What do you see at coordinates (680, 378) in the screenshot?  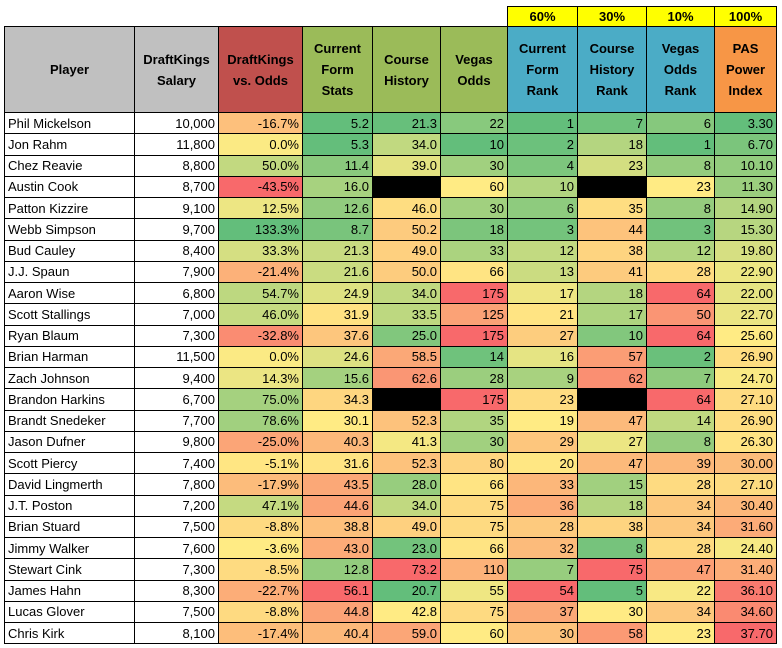 I see `cell-odds-rank: 7` at bounding box center [680, 378].